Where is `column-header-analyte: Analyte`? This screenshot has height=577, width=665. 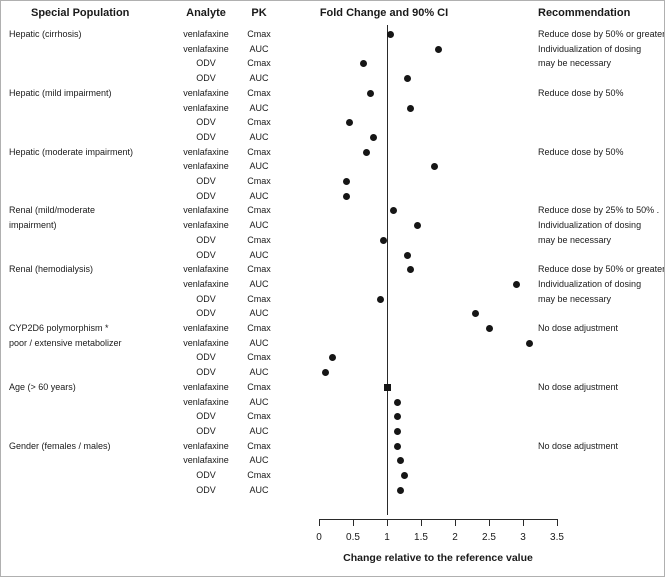
column-header-analyte: Analyte is located at coordinates (206, 13).